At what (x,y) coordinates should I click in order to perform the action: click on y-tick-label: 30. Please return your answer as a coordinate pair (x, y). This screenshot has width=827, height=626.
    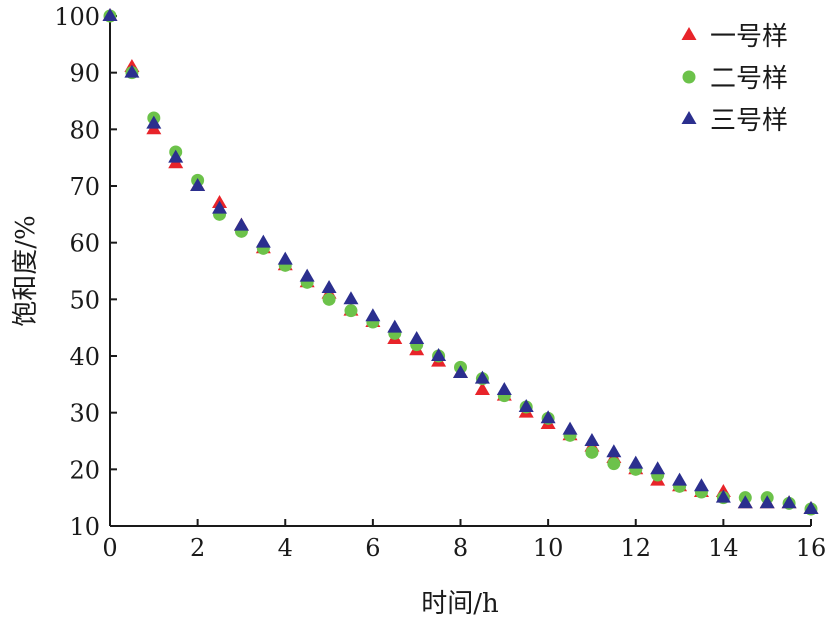
    Looking at the image, I should click on (84, 414).